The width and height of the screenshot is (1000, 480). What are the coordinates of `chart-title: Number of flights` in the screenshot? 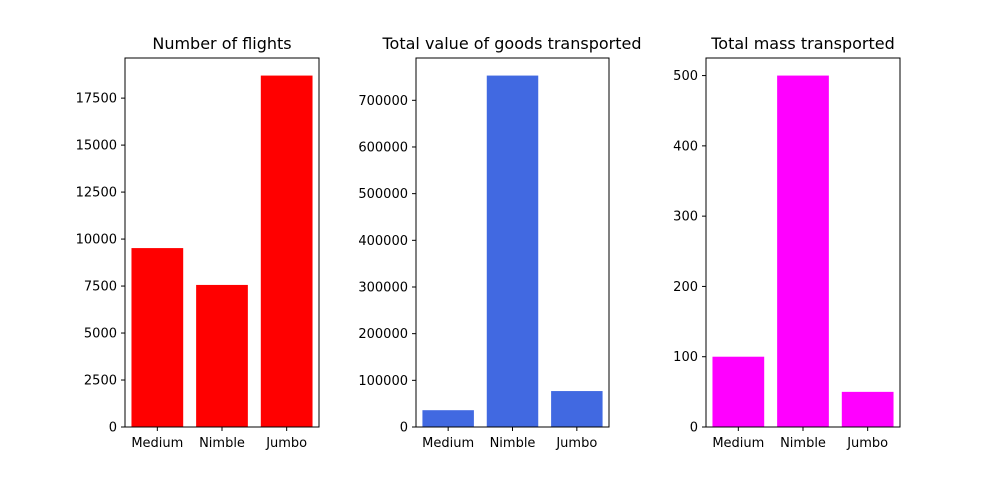 It's located at (221, 43).